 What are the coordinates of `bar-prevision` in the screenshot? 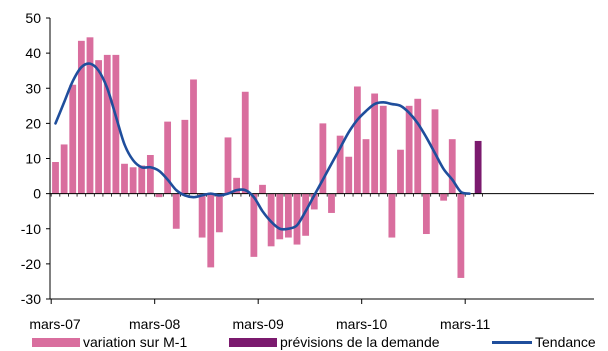 It's located at (478, 167).